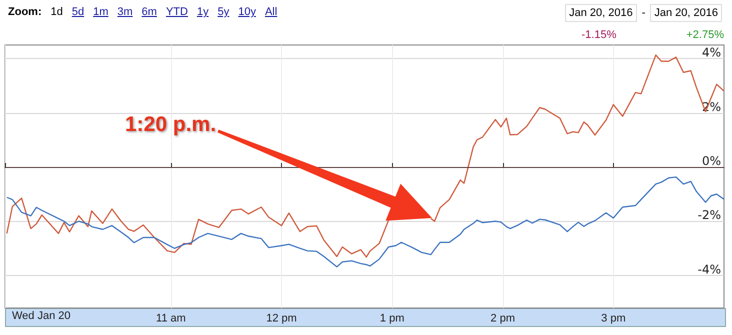  Describe the element at coordinates (202, 12) in the screenshot. I see `text: 1y` at that location.